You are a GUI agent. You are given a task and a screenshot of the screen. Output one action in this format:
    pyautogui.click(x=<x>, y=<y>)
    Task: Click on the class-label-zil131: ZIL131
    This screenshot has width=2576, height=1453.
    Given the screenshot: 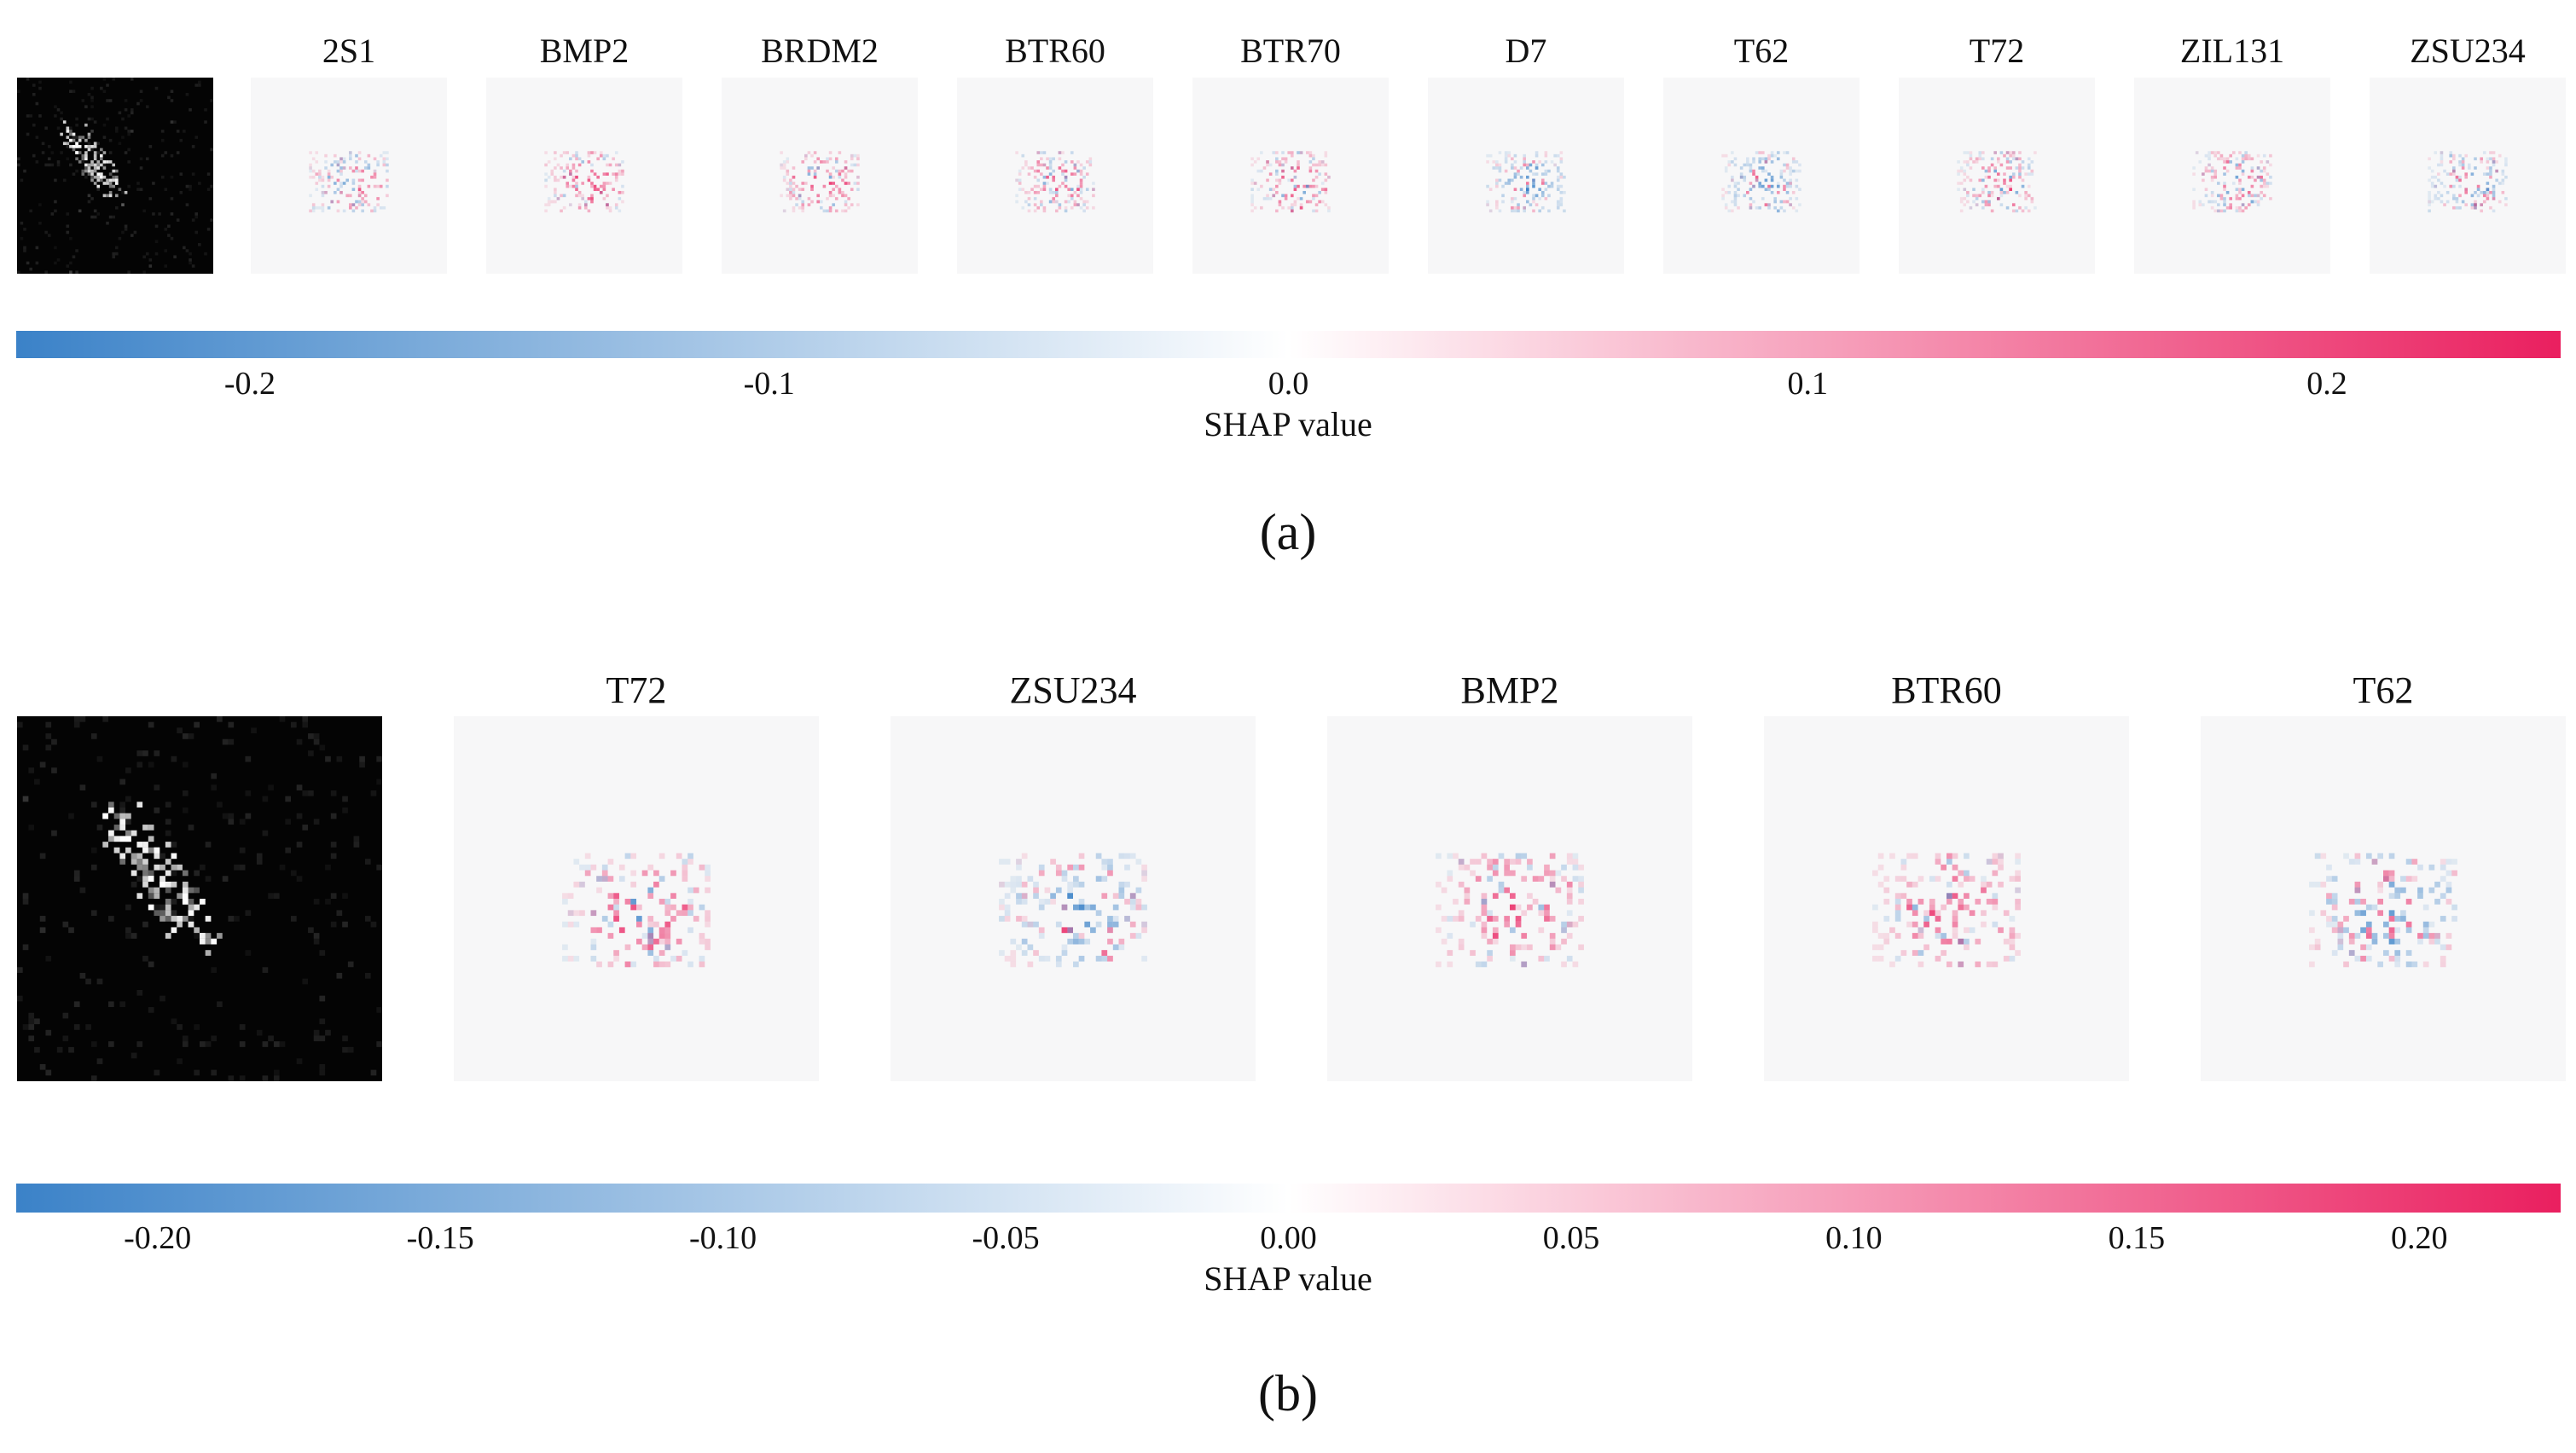 What is the action you would take?
    pyautogui.click(x=2232, y=51)
    